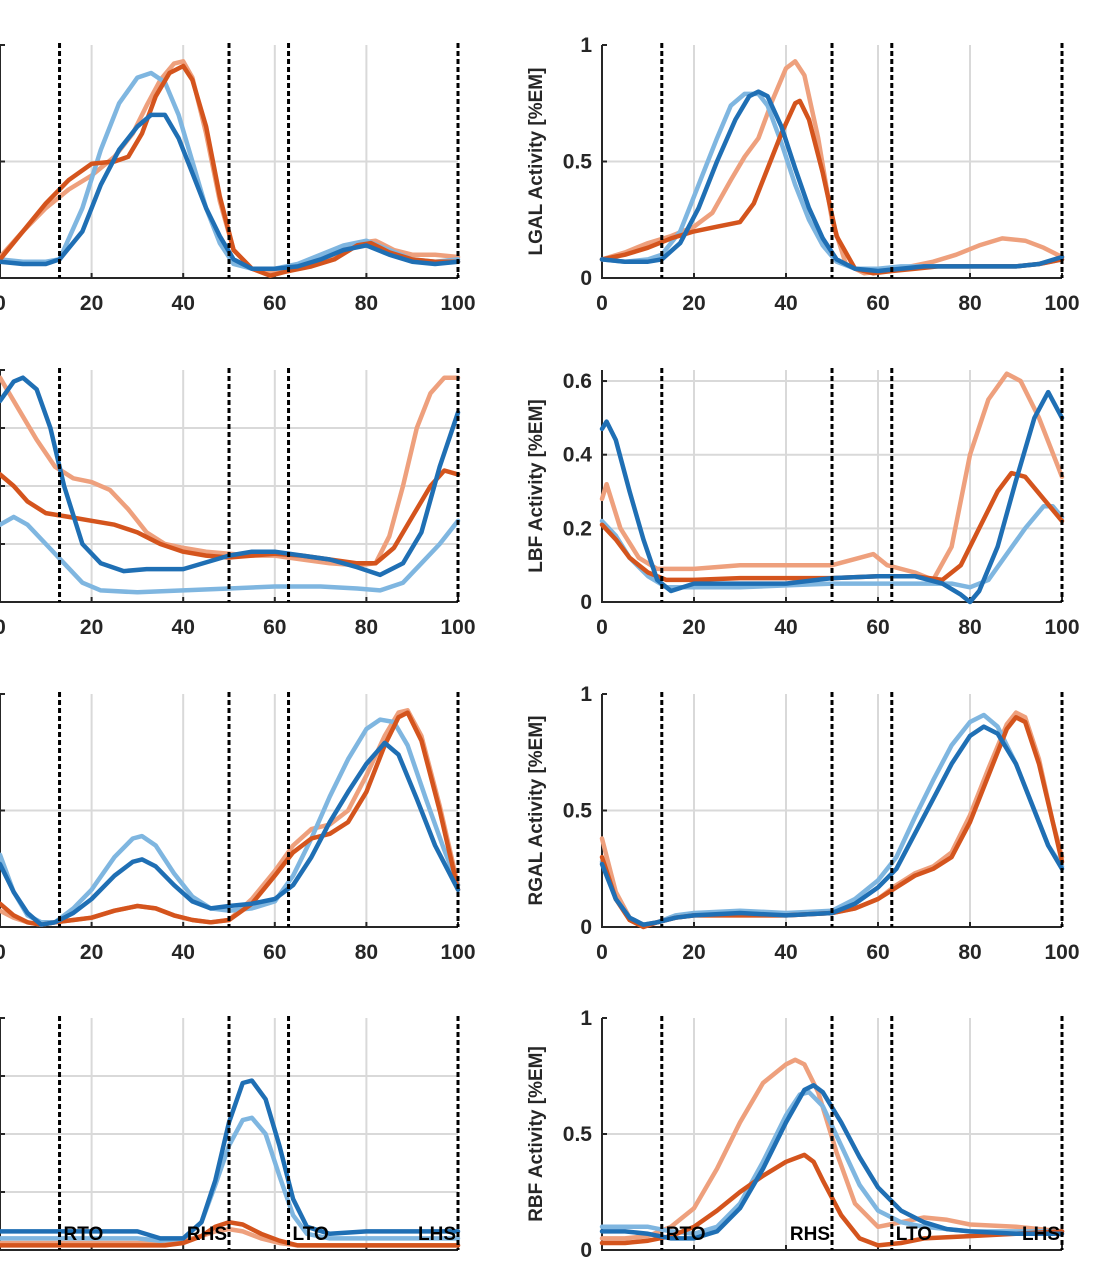 Image resolution: width=1108 pixels, height=1262 pixels. Describe the element at coordinates (577, 528) in the screenshot. I see `y-tick-label: 0.2` at that location.